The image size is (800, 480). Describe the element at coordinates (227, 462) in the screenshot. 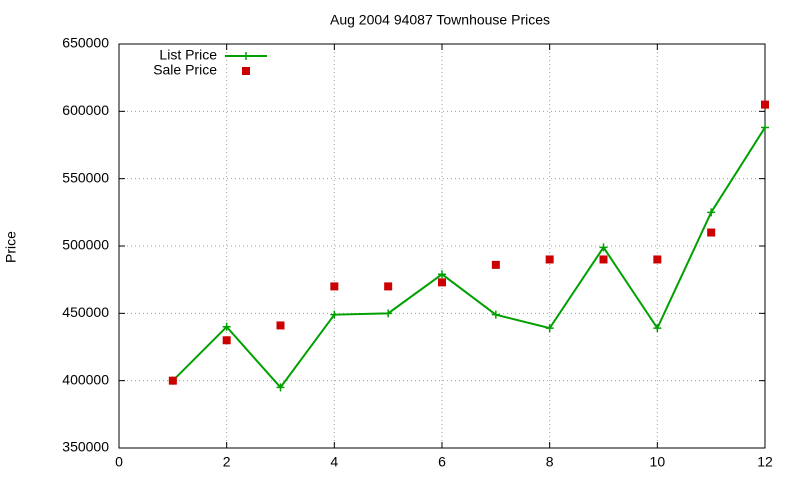

I see `x-tick-label: 2` at that location.